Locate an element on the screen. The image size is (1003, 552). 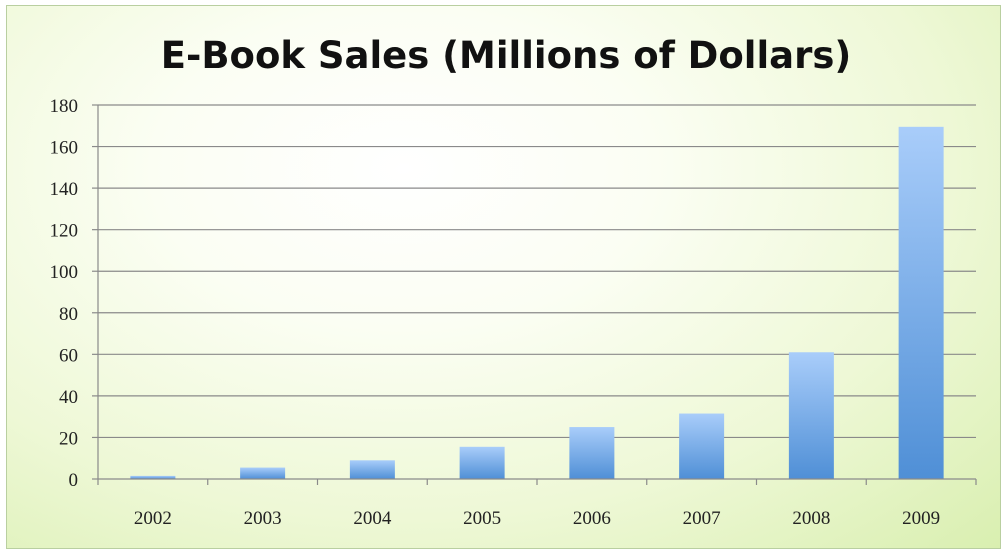
bar-2002 is located at coordinates (153, 477).